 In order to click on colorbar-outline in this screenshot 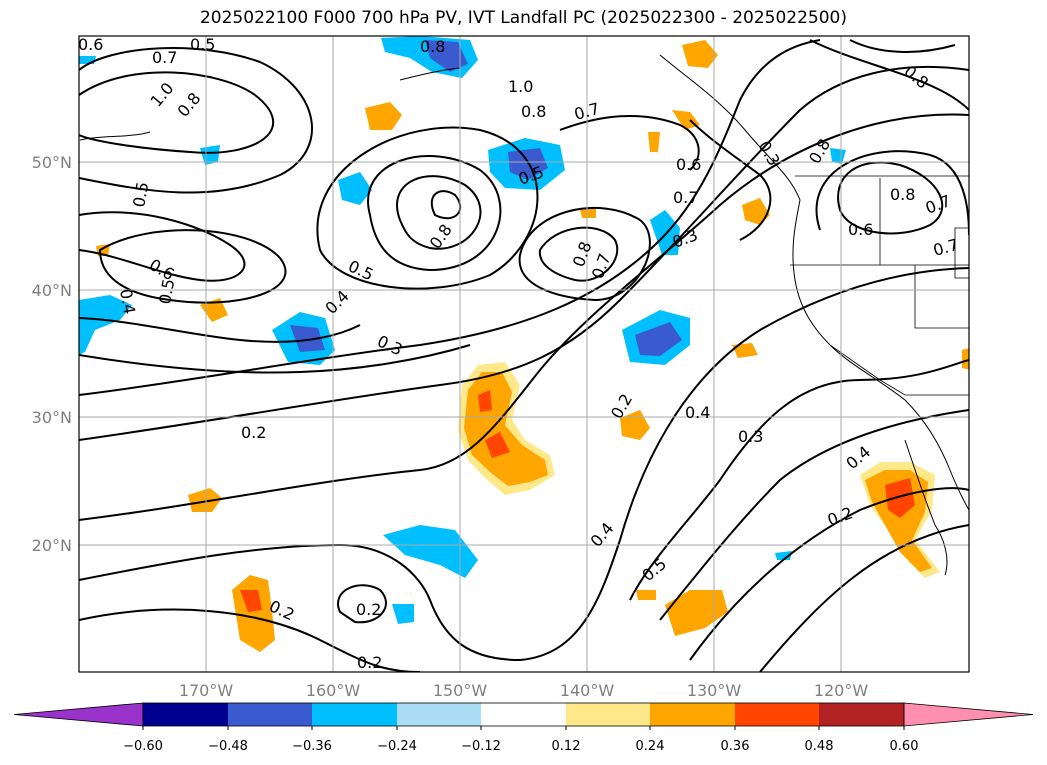, I will do `click(523, 714)`.